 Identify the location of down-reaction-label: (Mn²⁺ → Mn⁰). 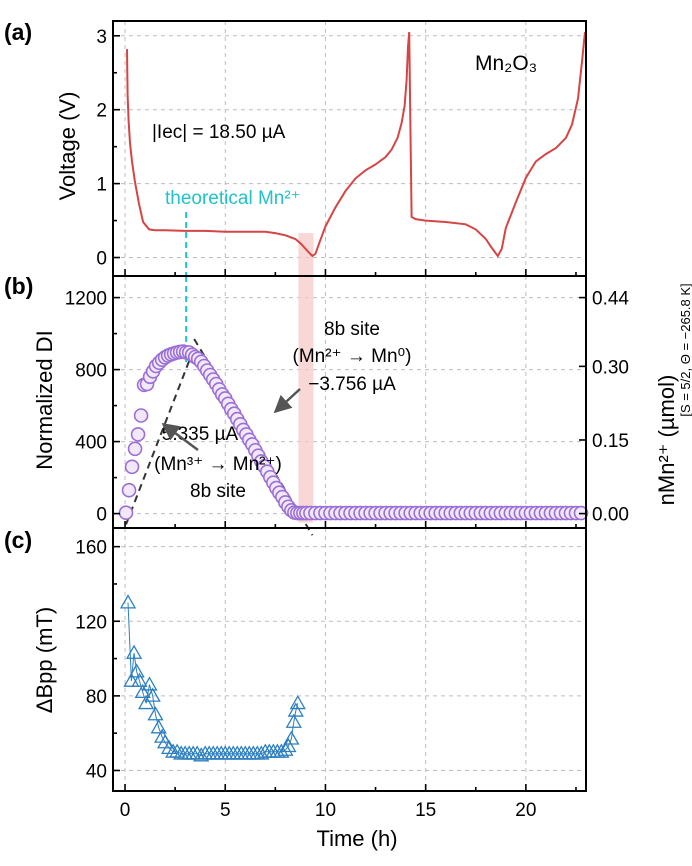
(352, 356).